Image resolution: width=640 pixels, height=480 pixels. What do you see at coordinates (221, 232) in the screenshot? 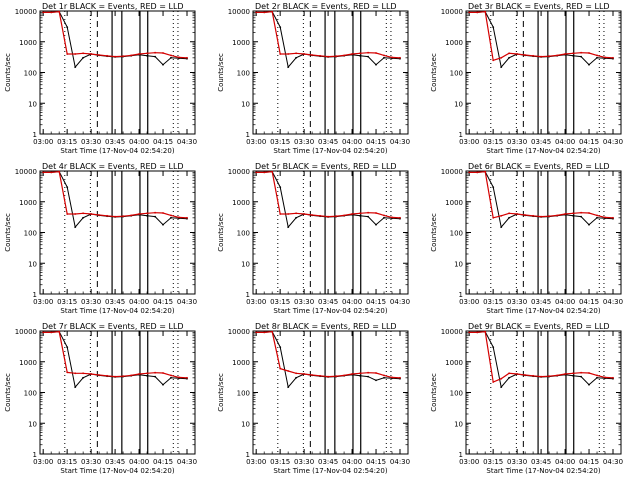
I see `y-axis-label: Counts/sec` at bounding box center [221, 232].